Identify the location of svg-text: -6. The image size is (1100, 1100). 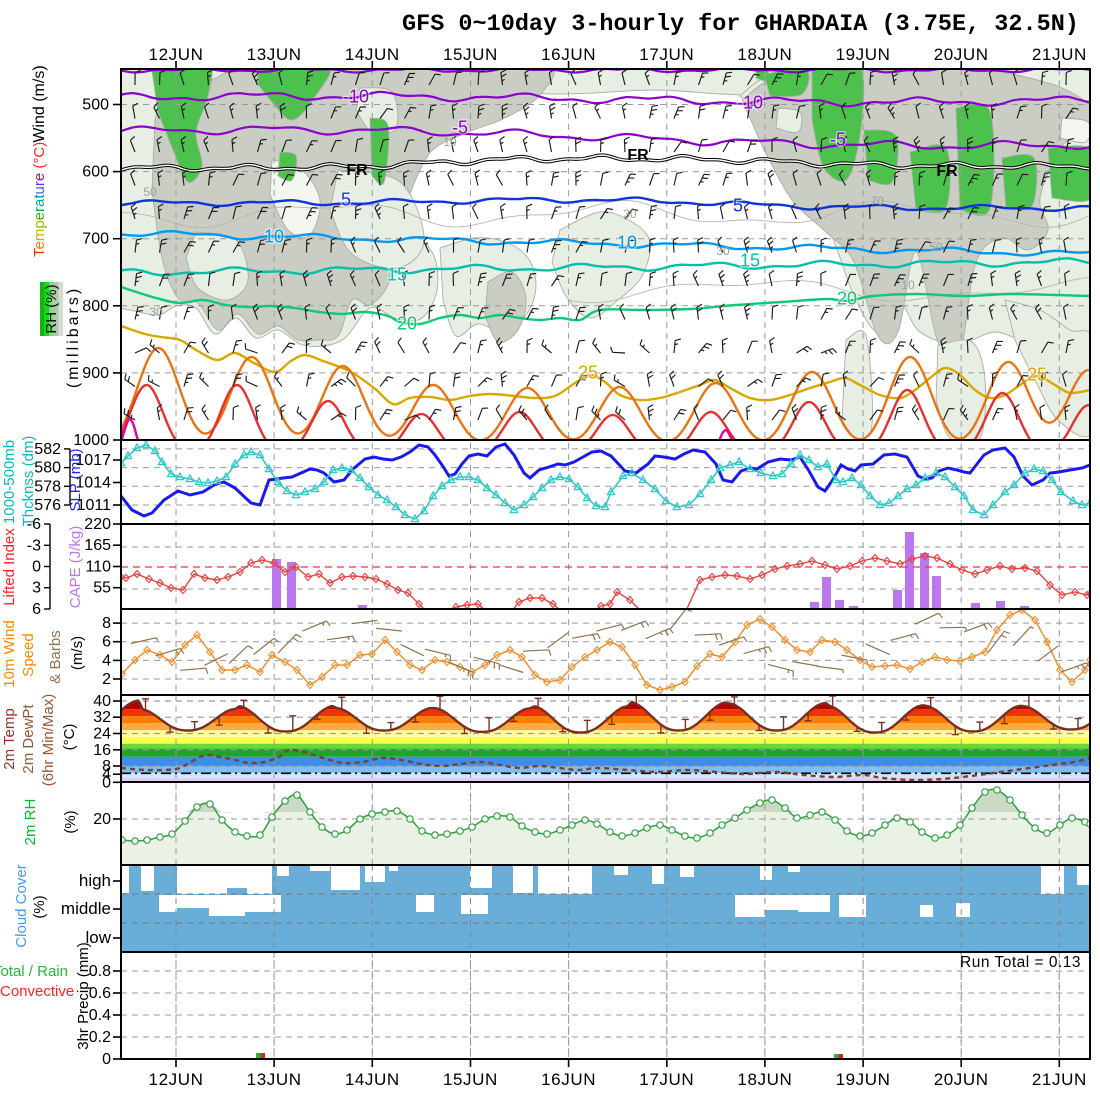
(34, 524).